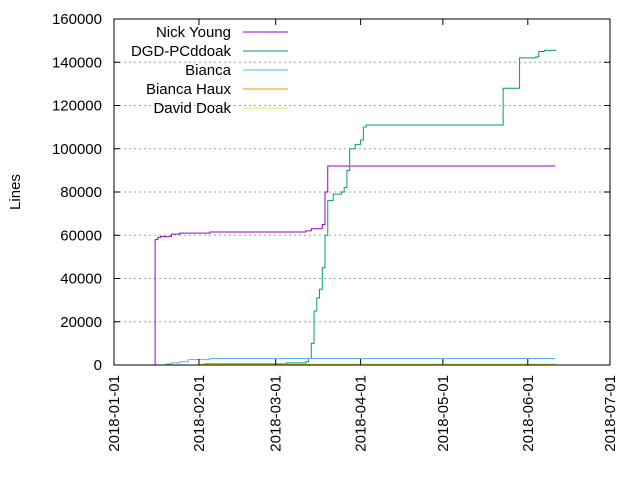 The width and height of the screenshot is (640, 485). I want to click on x-tick-label: 2018-05-01, so click(443, 413).